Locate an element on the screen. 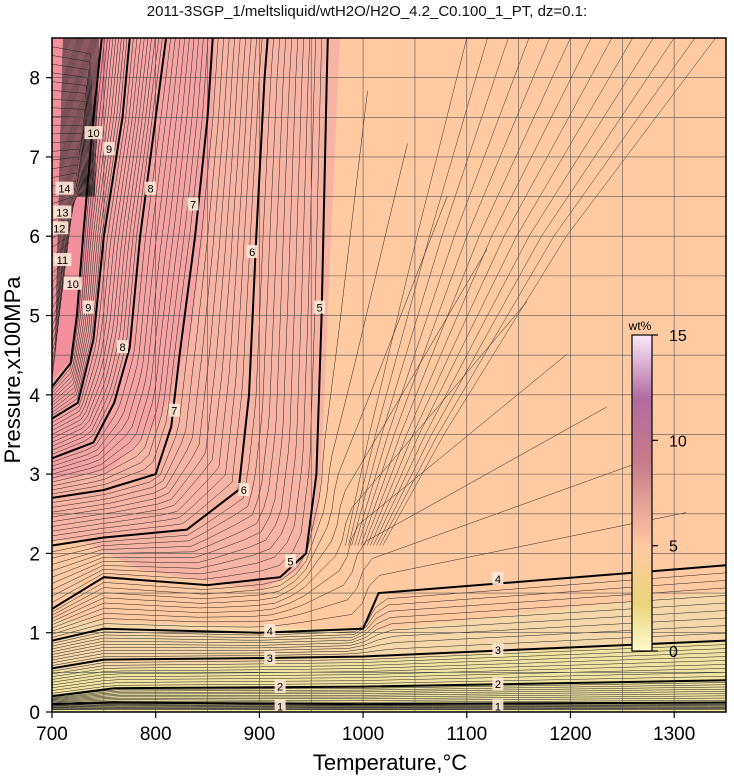 Image resolution: width=734 pixels, height=776 pixels. mid-low-water-region is located at coordinates (389, 630).